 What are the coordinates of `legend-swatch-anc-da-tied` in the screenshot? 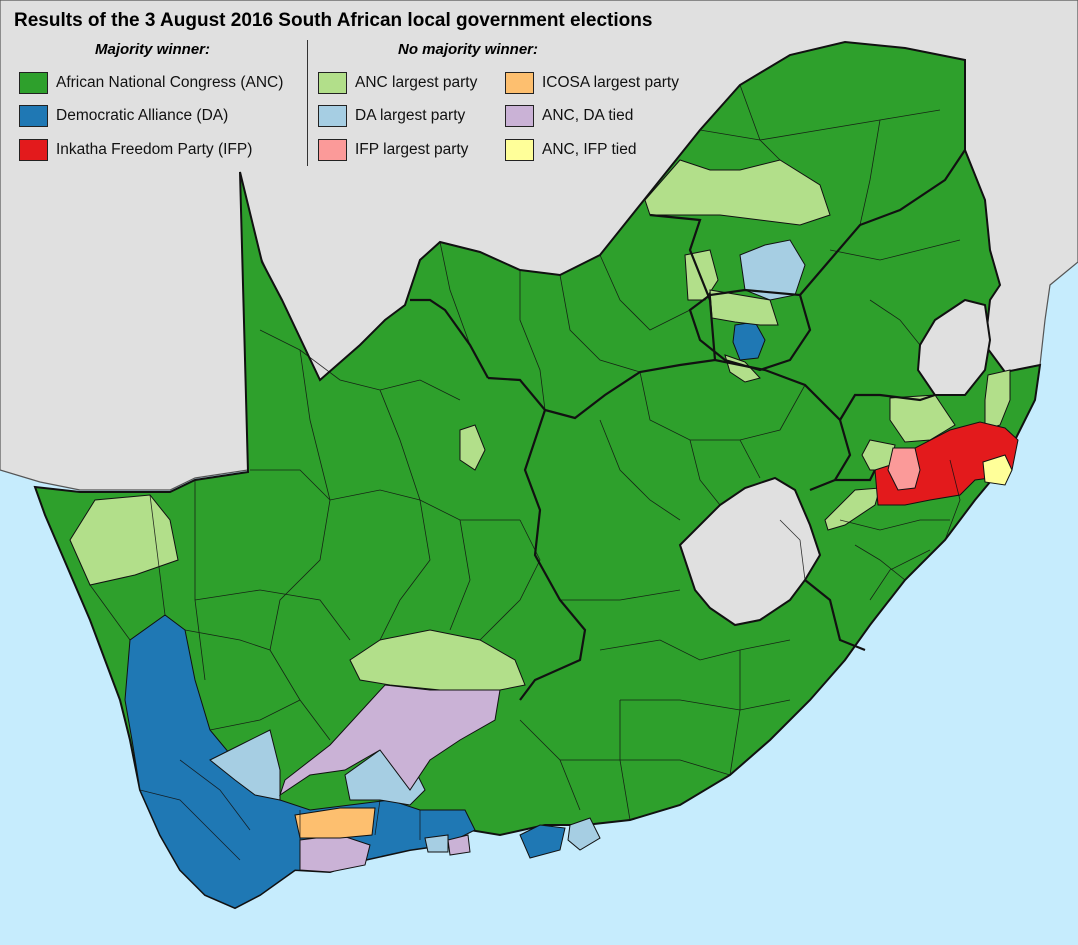 It's located at (519, 116).